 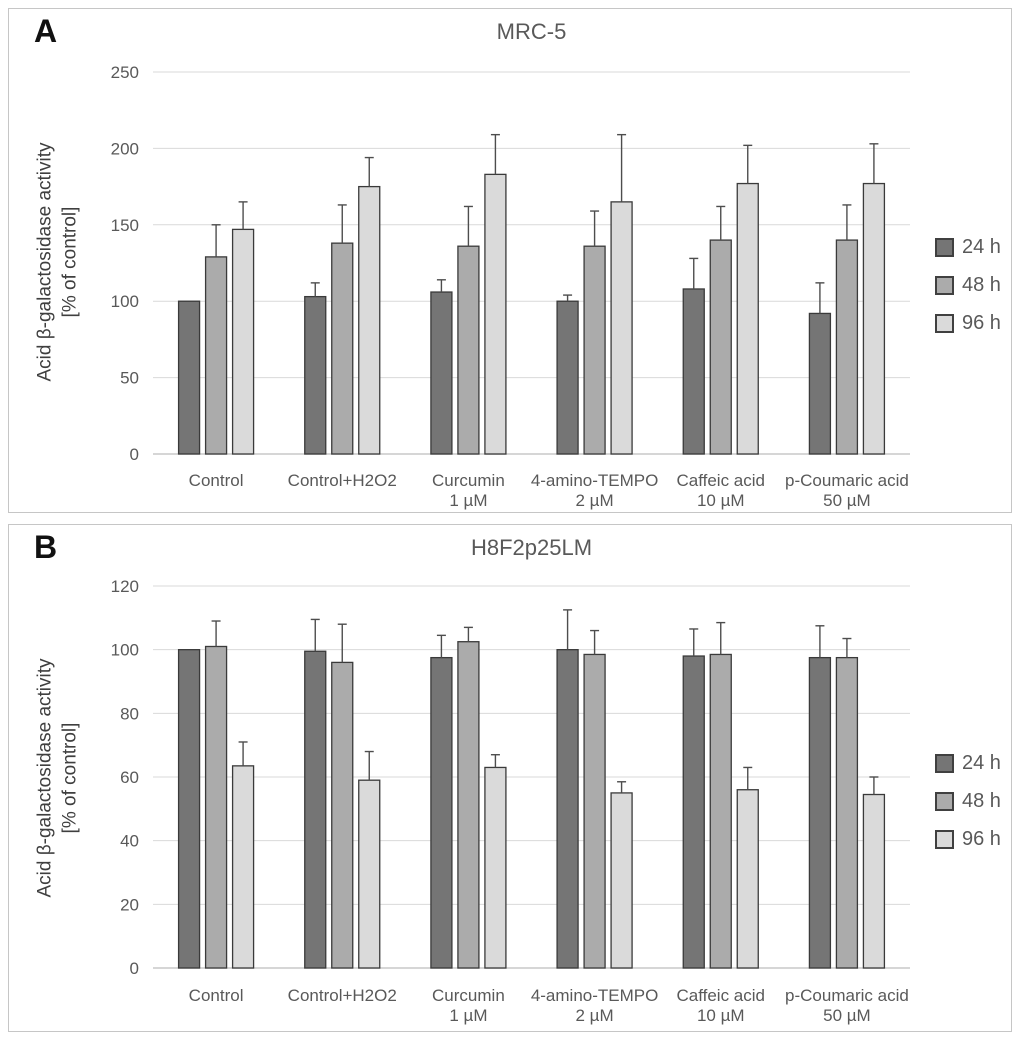 I want to click on y-tick-label: 40, so click(x=129, y=841).